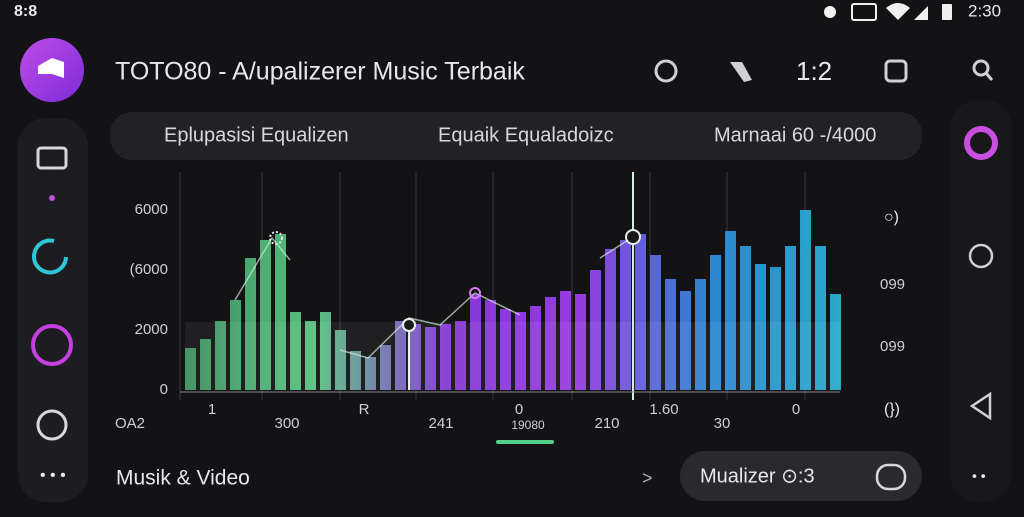  What do you see at coordinates (757, 476) in the screenshot?
I see `footer-button-label: Mualizer ⊙:3` at bounding box center [757, 476].